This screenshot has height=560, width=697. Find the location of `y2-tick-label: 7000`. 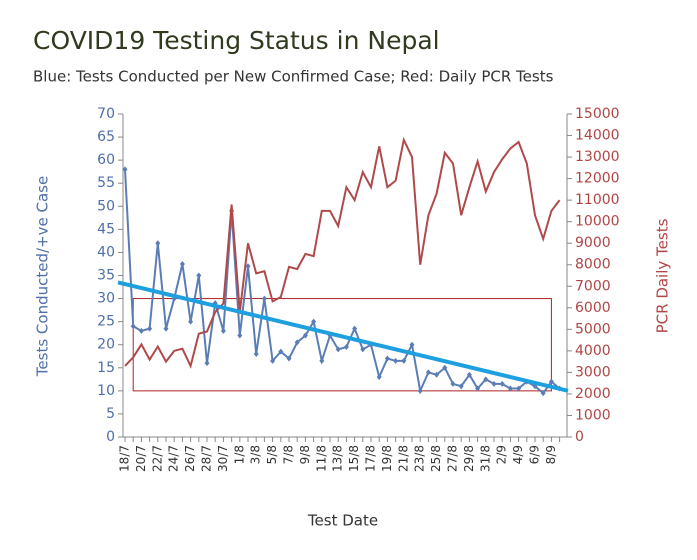

y2-tick-label: 7000 is located at coordinates (593, 286).